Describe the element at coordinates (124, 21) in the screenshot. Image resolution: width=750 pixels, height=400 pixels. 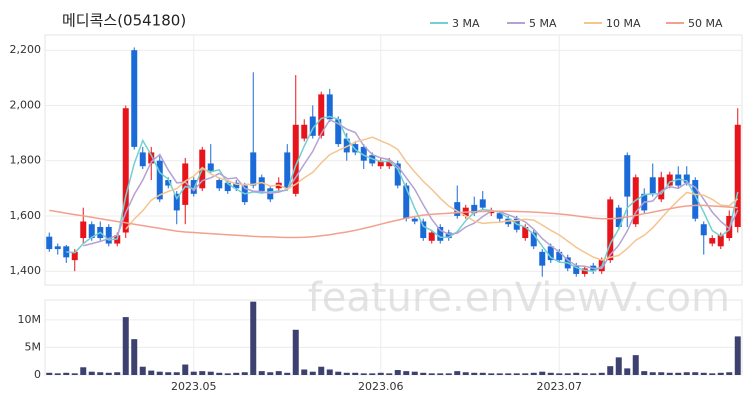
I see `chart-title: 메디콕스(054180)` at that location.